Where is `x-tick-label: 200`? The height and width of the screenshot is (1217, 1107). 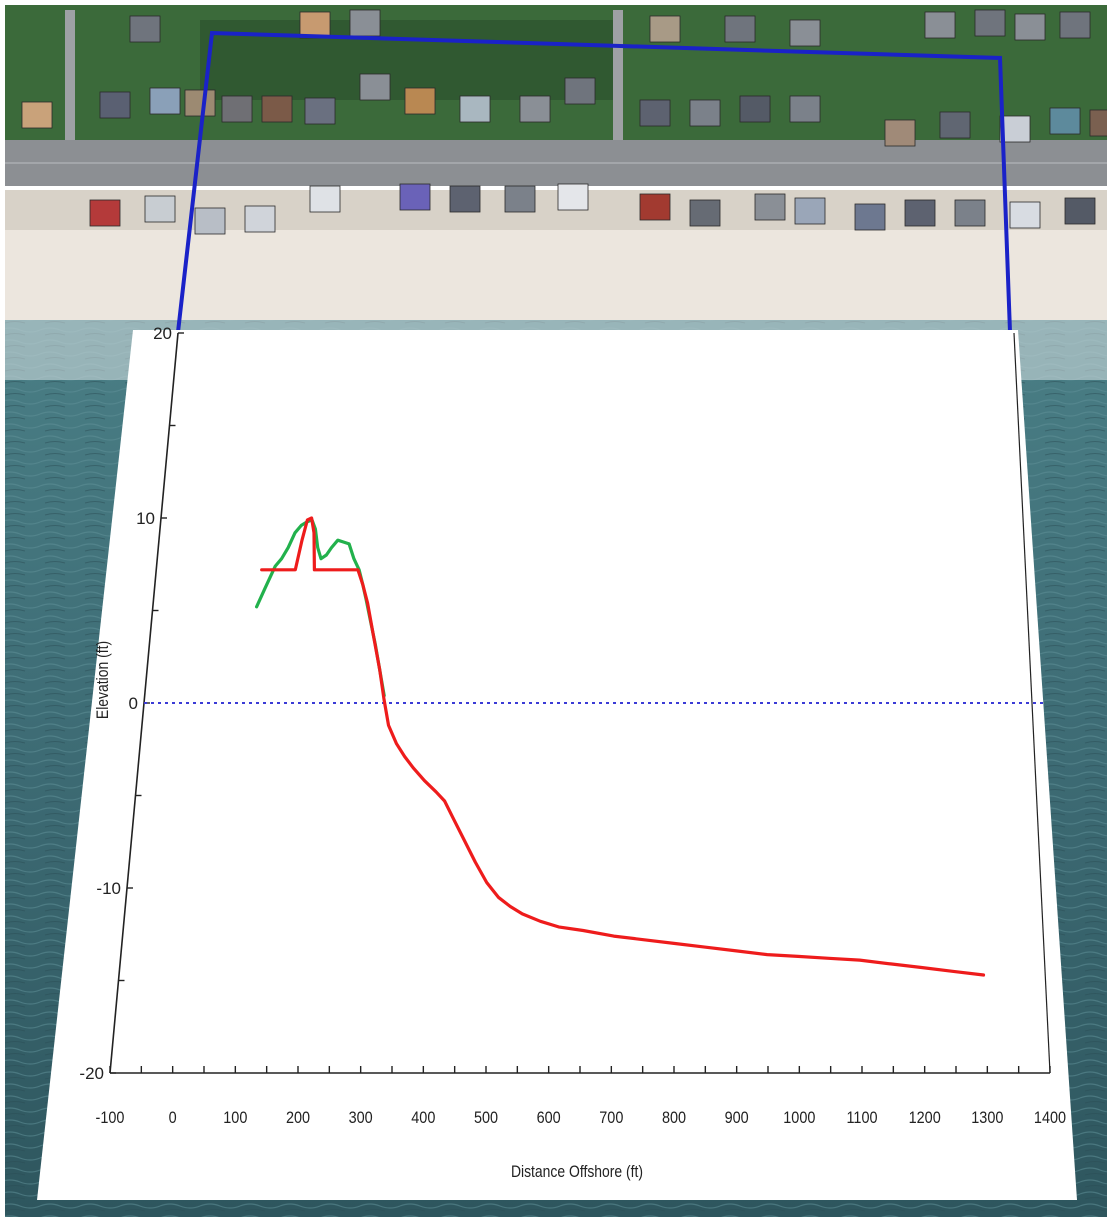
x-tick-label: 200 is located at coordinates (298, 1118).